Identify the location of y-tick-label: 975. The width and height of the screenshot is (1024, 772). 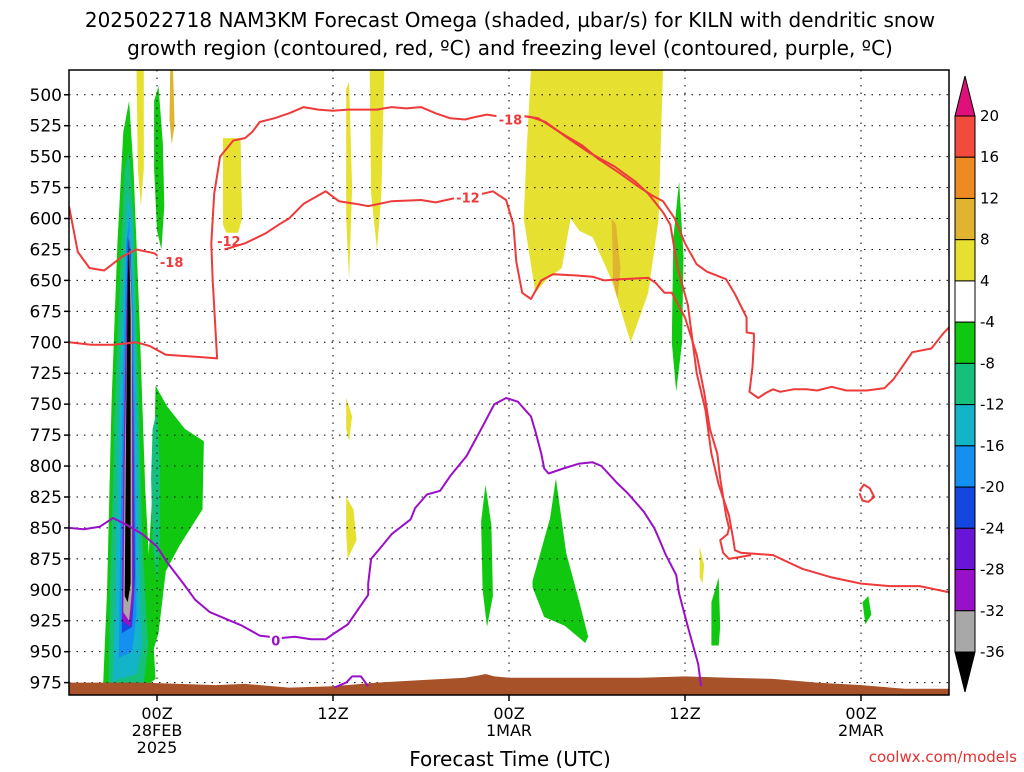
(46, 684).